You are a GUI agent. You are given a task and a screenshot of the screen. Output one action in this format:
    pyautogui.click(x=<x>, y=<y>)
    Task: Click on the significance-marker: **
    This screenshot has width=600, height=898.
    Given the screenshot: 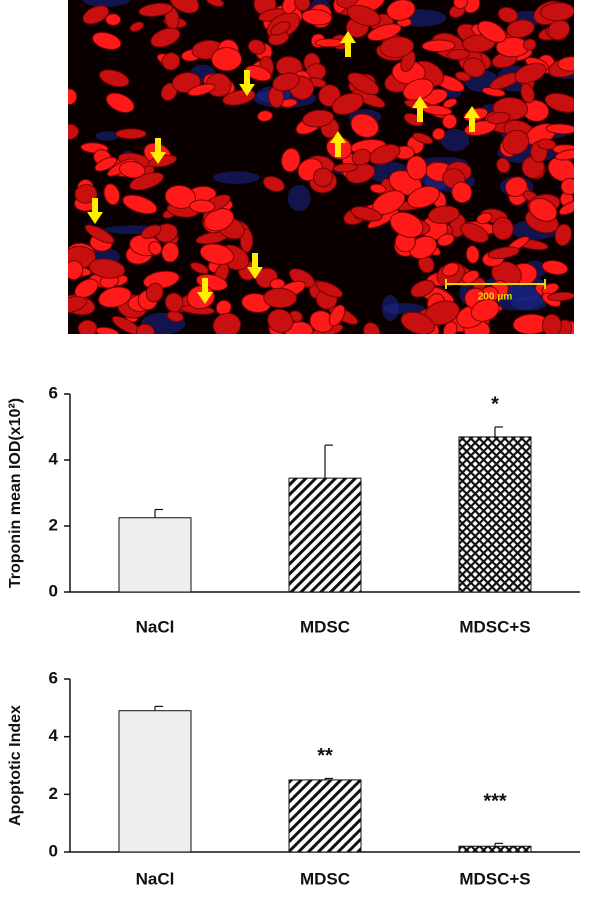 What is the action you would take?
    pyautogui.click(x=325, y=756)
    